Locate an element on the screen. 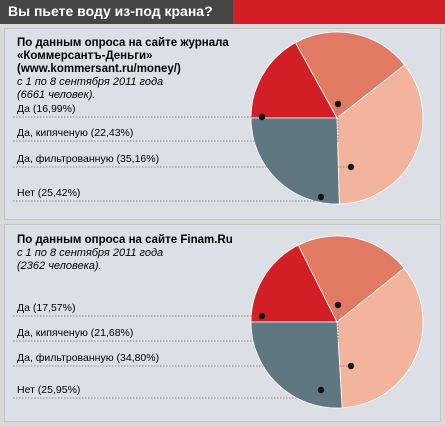 This screenshot has height=426, width=445. survey-title-line: По данным опроса на сайте Finam.Ru is located at coordinates (125, 240).